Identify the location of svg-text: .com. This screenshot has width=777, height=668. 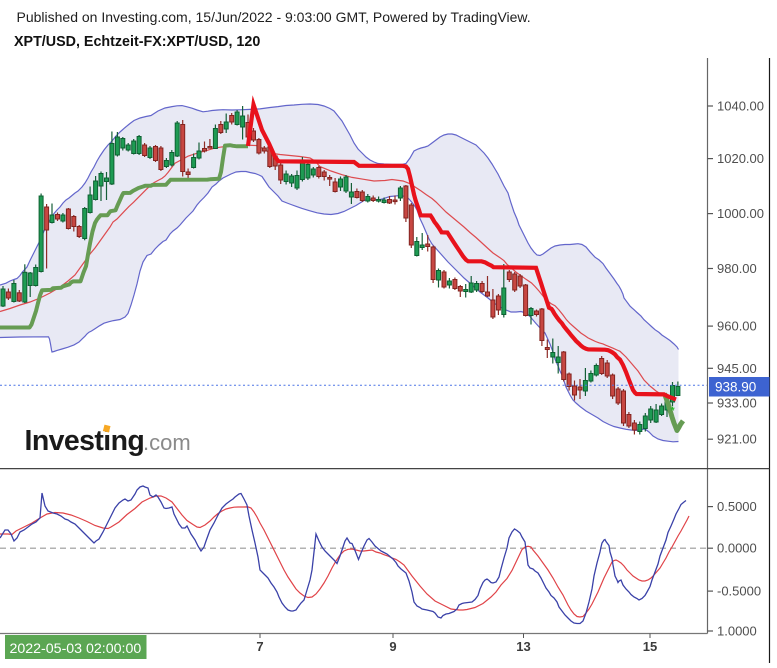
(167, 442).